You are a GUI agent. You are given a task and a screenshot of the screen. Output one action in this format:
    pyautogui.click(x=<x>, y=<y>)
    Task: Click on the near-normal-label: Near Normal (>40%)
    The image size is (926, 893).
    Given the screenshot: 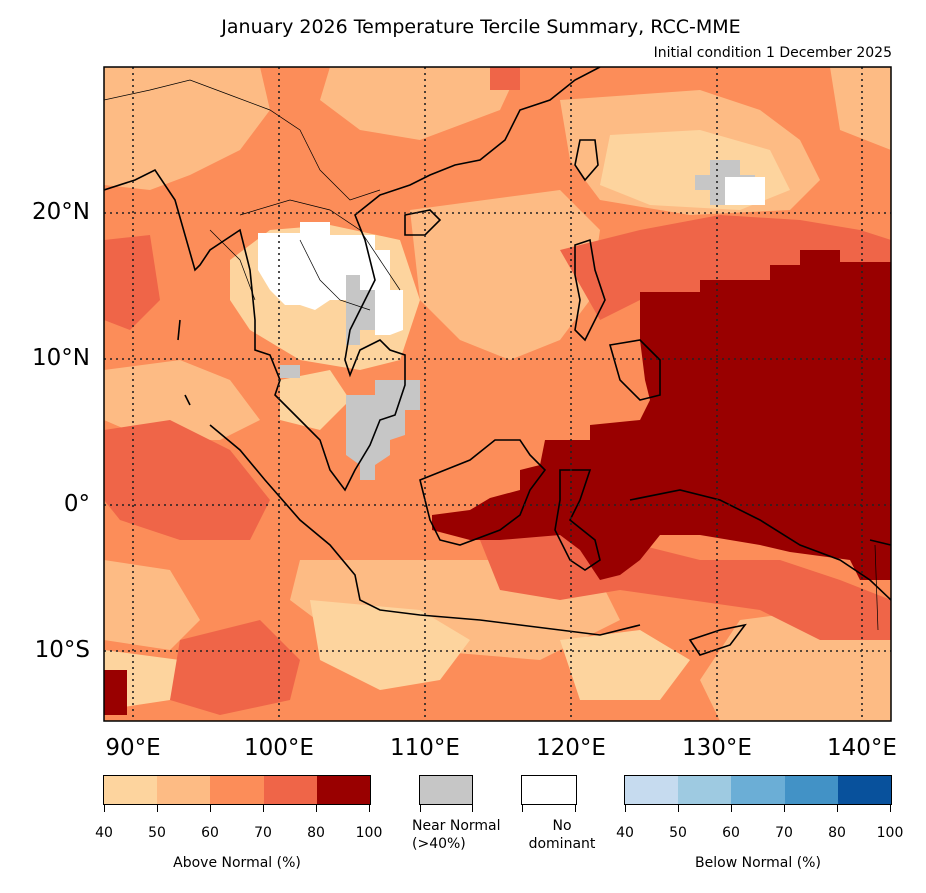 What is the action you would take?
    pyautogui.click(x=456, y=835)
    